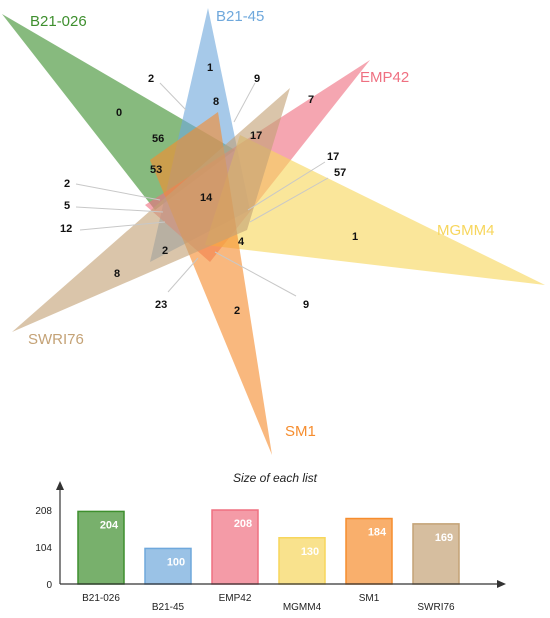 The image size is (550, 618). I want to click on category-label: B21-026, so click(101, 598).